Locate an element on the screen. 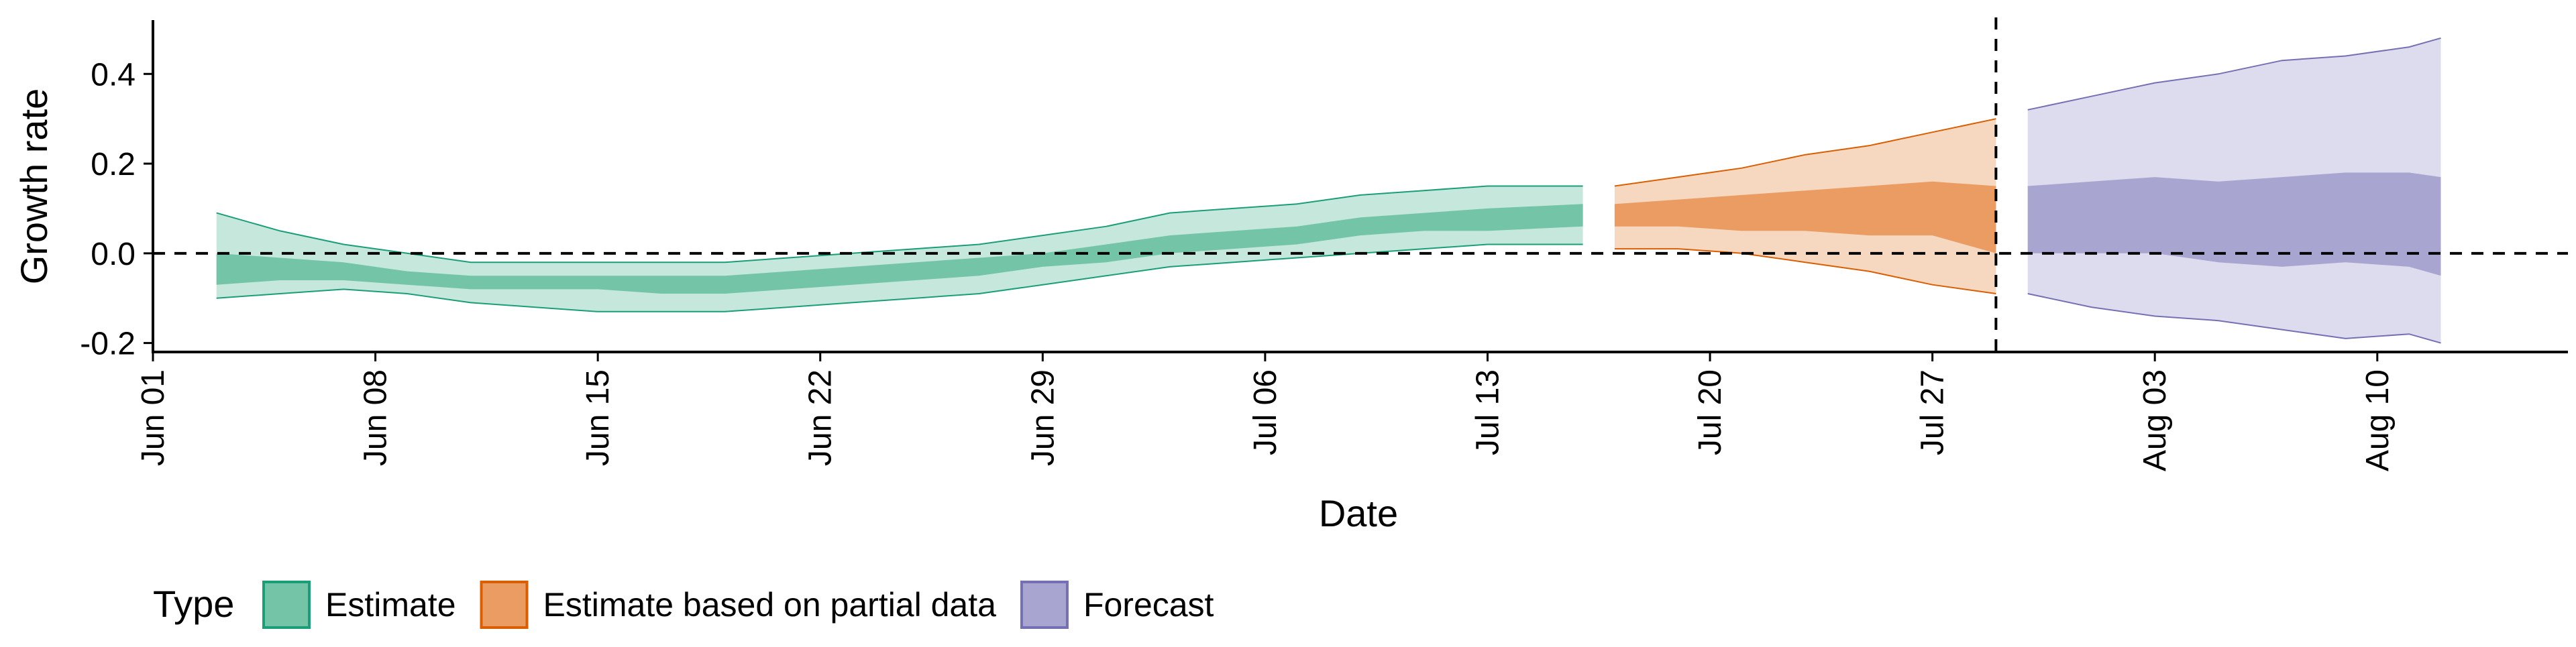 The width and height of the screenshot is (2576, 647). upper-edge-estimate-based-on-partial-data is located at coordinates (1805, 152).